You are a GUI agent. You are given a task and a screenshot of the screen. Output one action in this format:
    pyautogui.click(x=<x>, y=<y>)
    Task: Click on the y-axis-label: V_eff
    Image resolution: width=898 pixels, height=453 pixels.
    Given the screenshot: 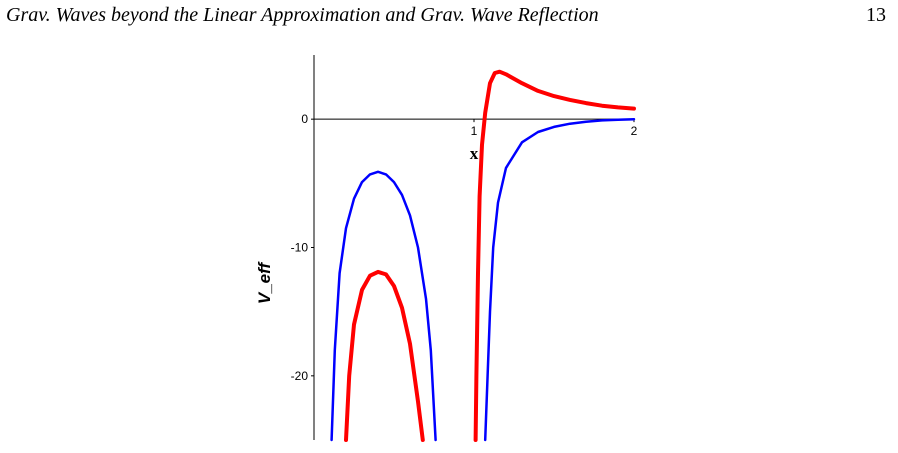 What is the action you would take?
    pyautogui.click(x=264, y=283)
    